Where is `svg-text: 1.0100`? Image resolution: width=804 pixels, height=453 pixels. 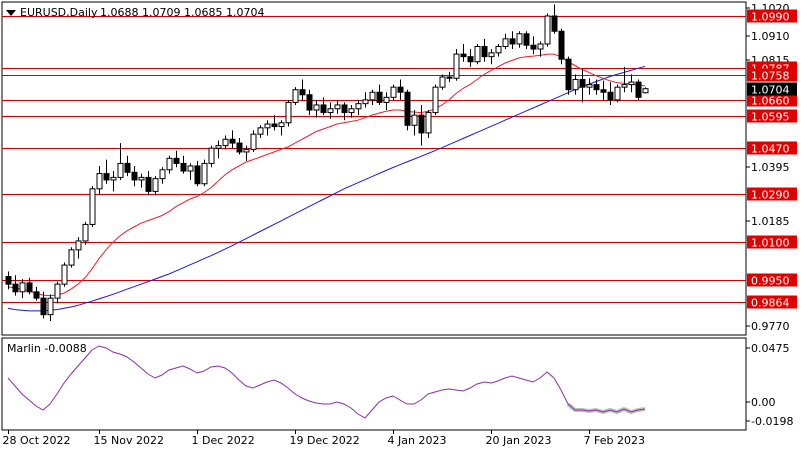 svg-text: 1.0100 is located at coordinates (770, 243).